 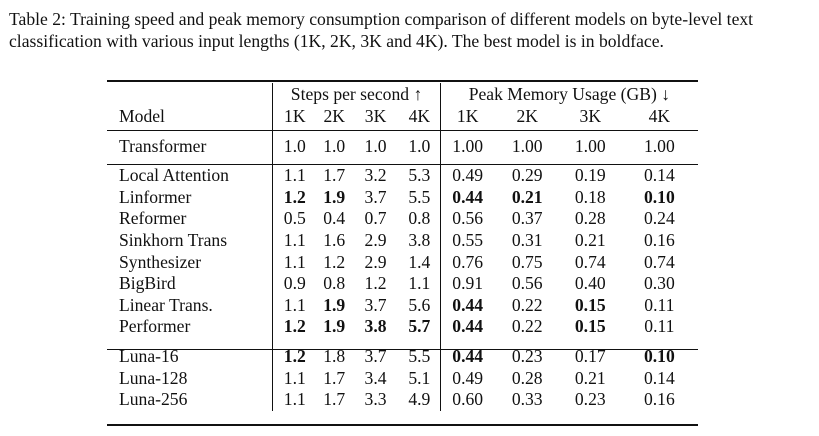 What do you see at coordinates (334, 115) in the screenshot?
I see `speed-length-header: 2K` at bounding box center [334, 115].